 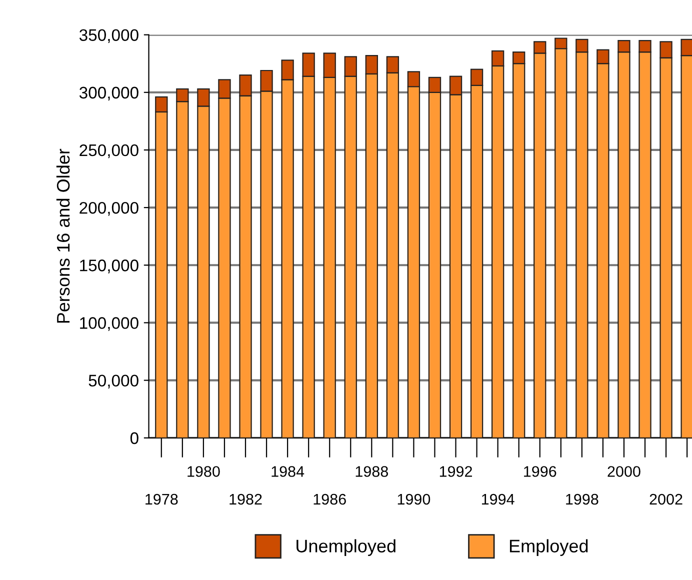 I want to click on x-tick-label: 1984, so click(x=288, y=471).